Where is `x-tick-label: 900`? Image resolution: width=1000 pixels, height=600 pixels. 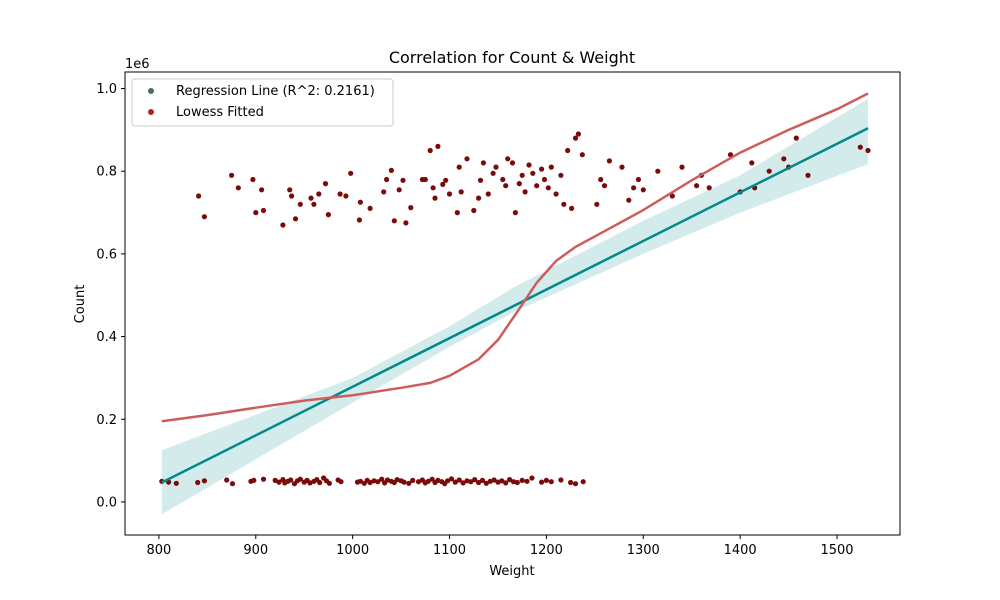 x-tick-label: 900 is located at coordinates (255, 550).